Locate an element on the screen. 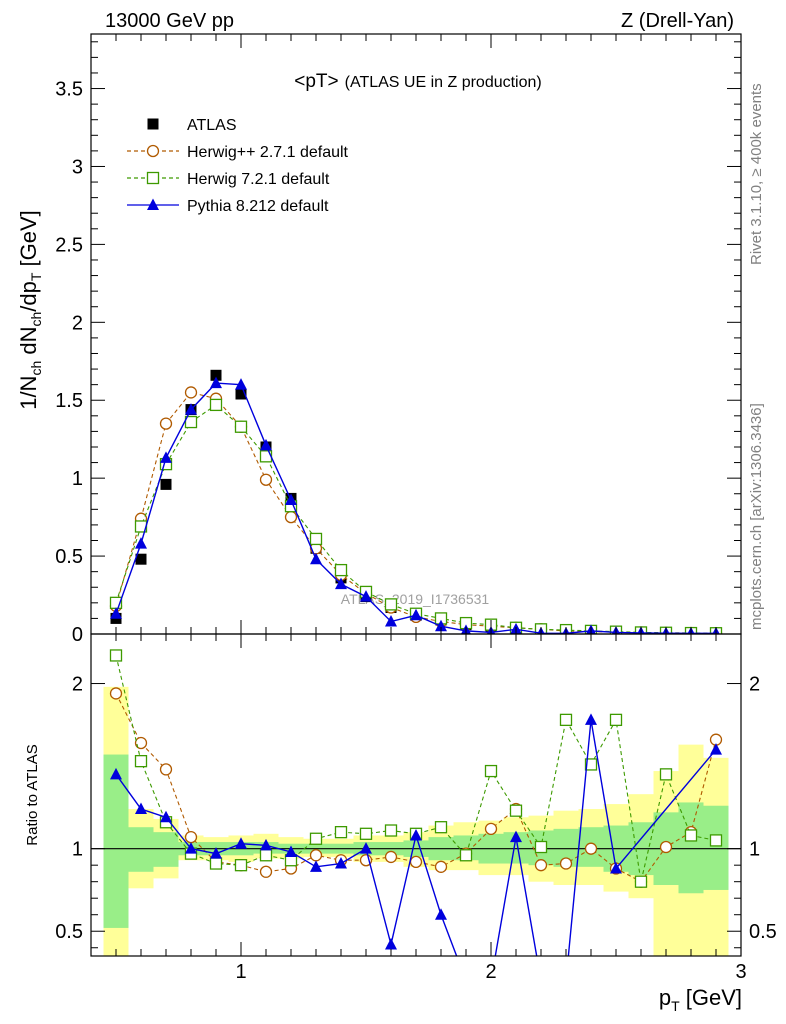 The image size is (786, 1024). ratio-ytick-label: 2 is located at coordinates (77, 685).